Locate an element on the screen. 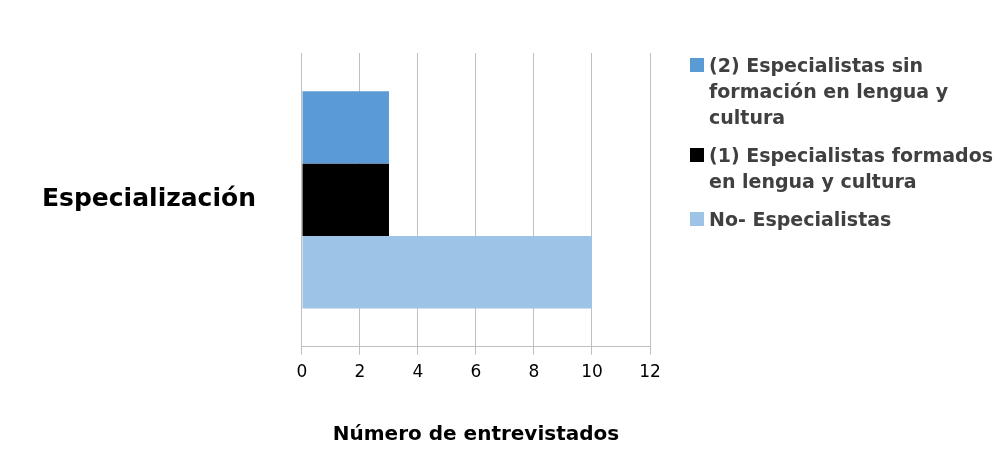  legend-label: (2) Especialistas sin formación en lengua y cultura is located at coordinates (829, 91).